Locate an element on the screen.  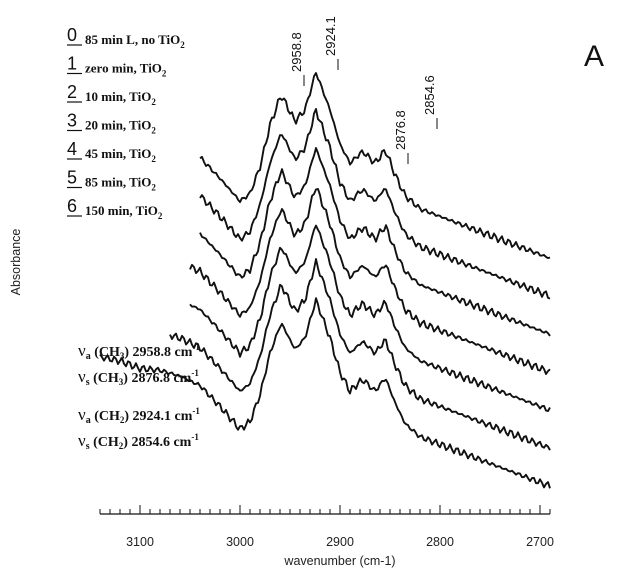
x-tick-label: 3100 is located at coordinates (140, 542).